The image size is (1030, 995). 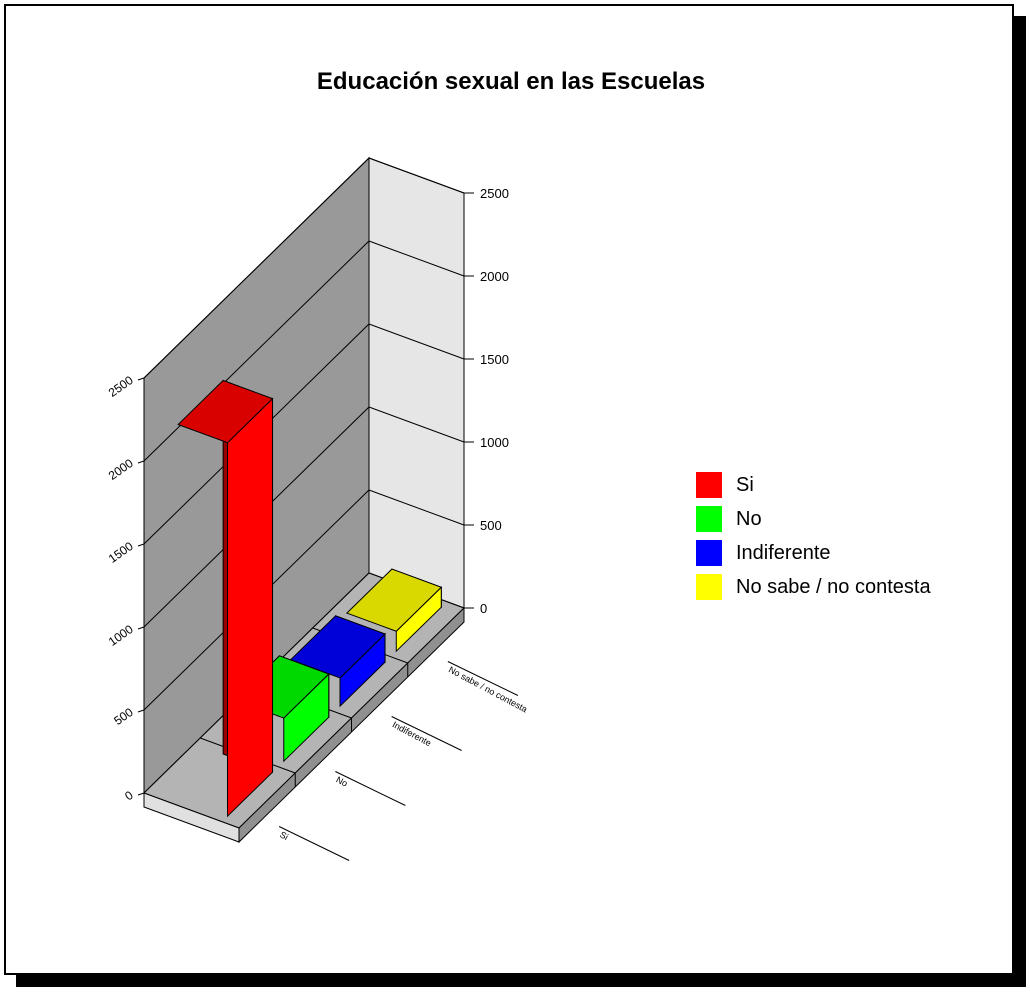 I want to click on category-label: No, so click(x=341, y=781).